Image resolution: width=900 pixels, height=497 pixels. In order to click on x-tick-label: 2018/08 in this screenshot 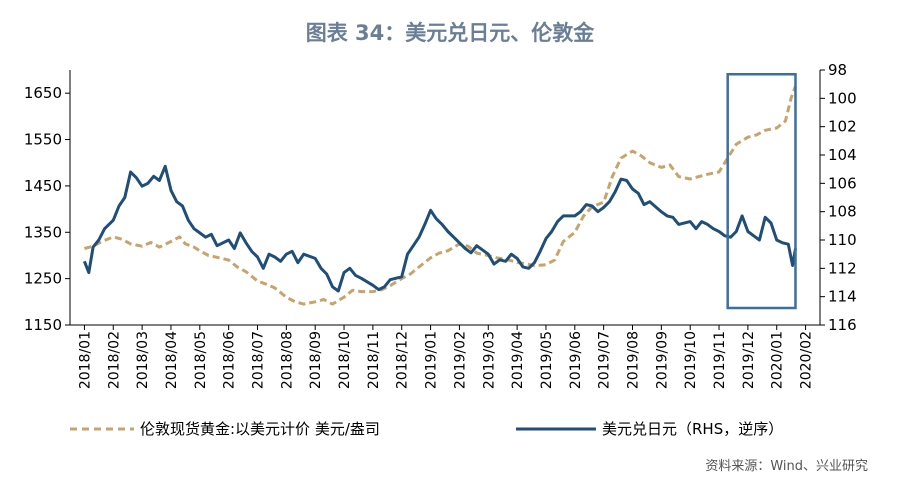, I will do `click(287, 360)`.